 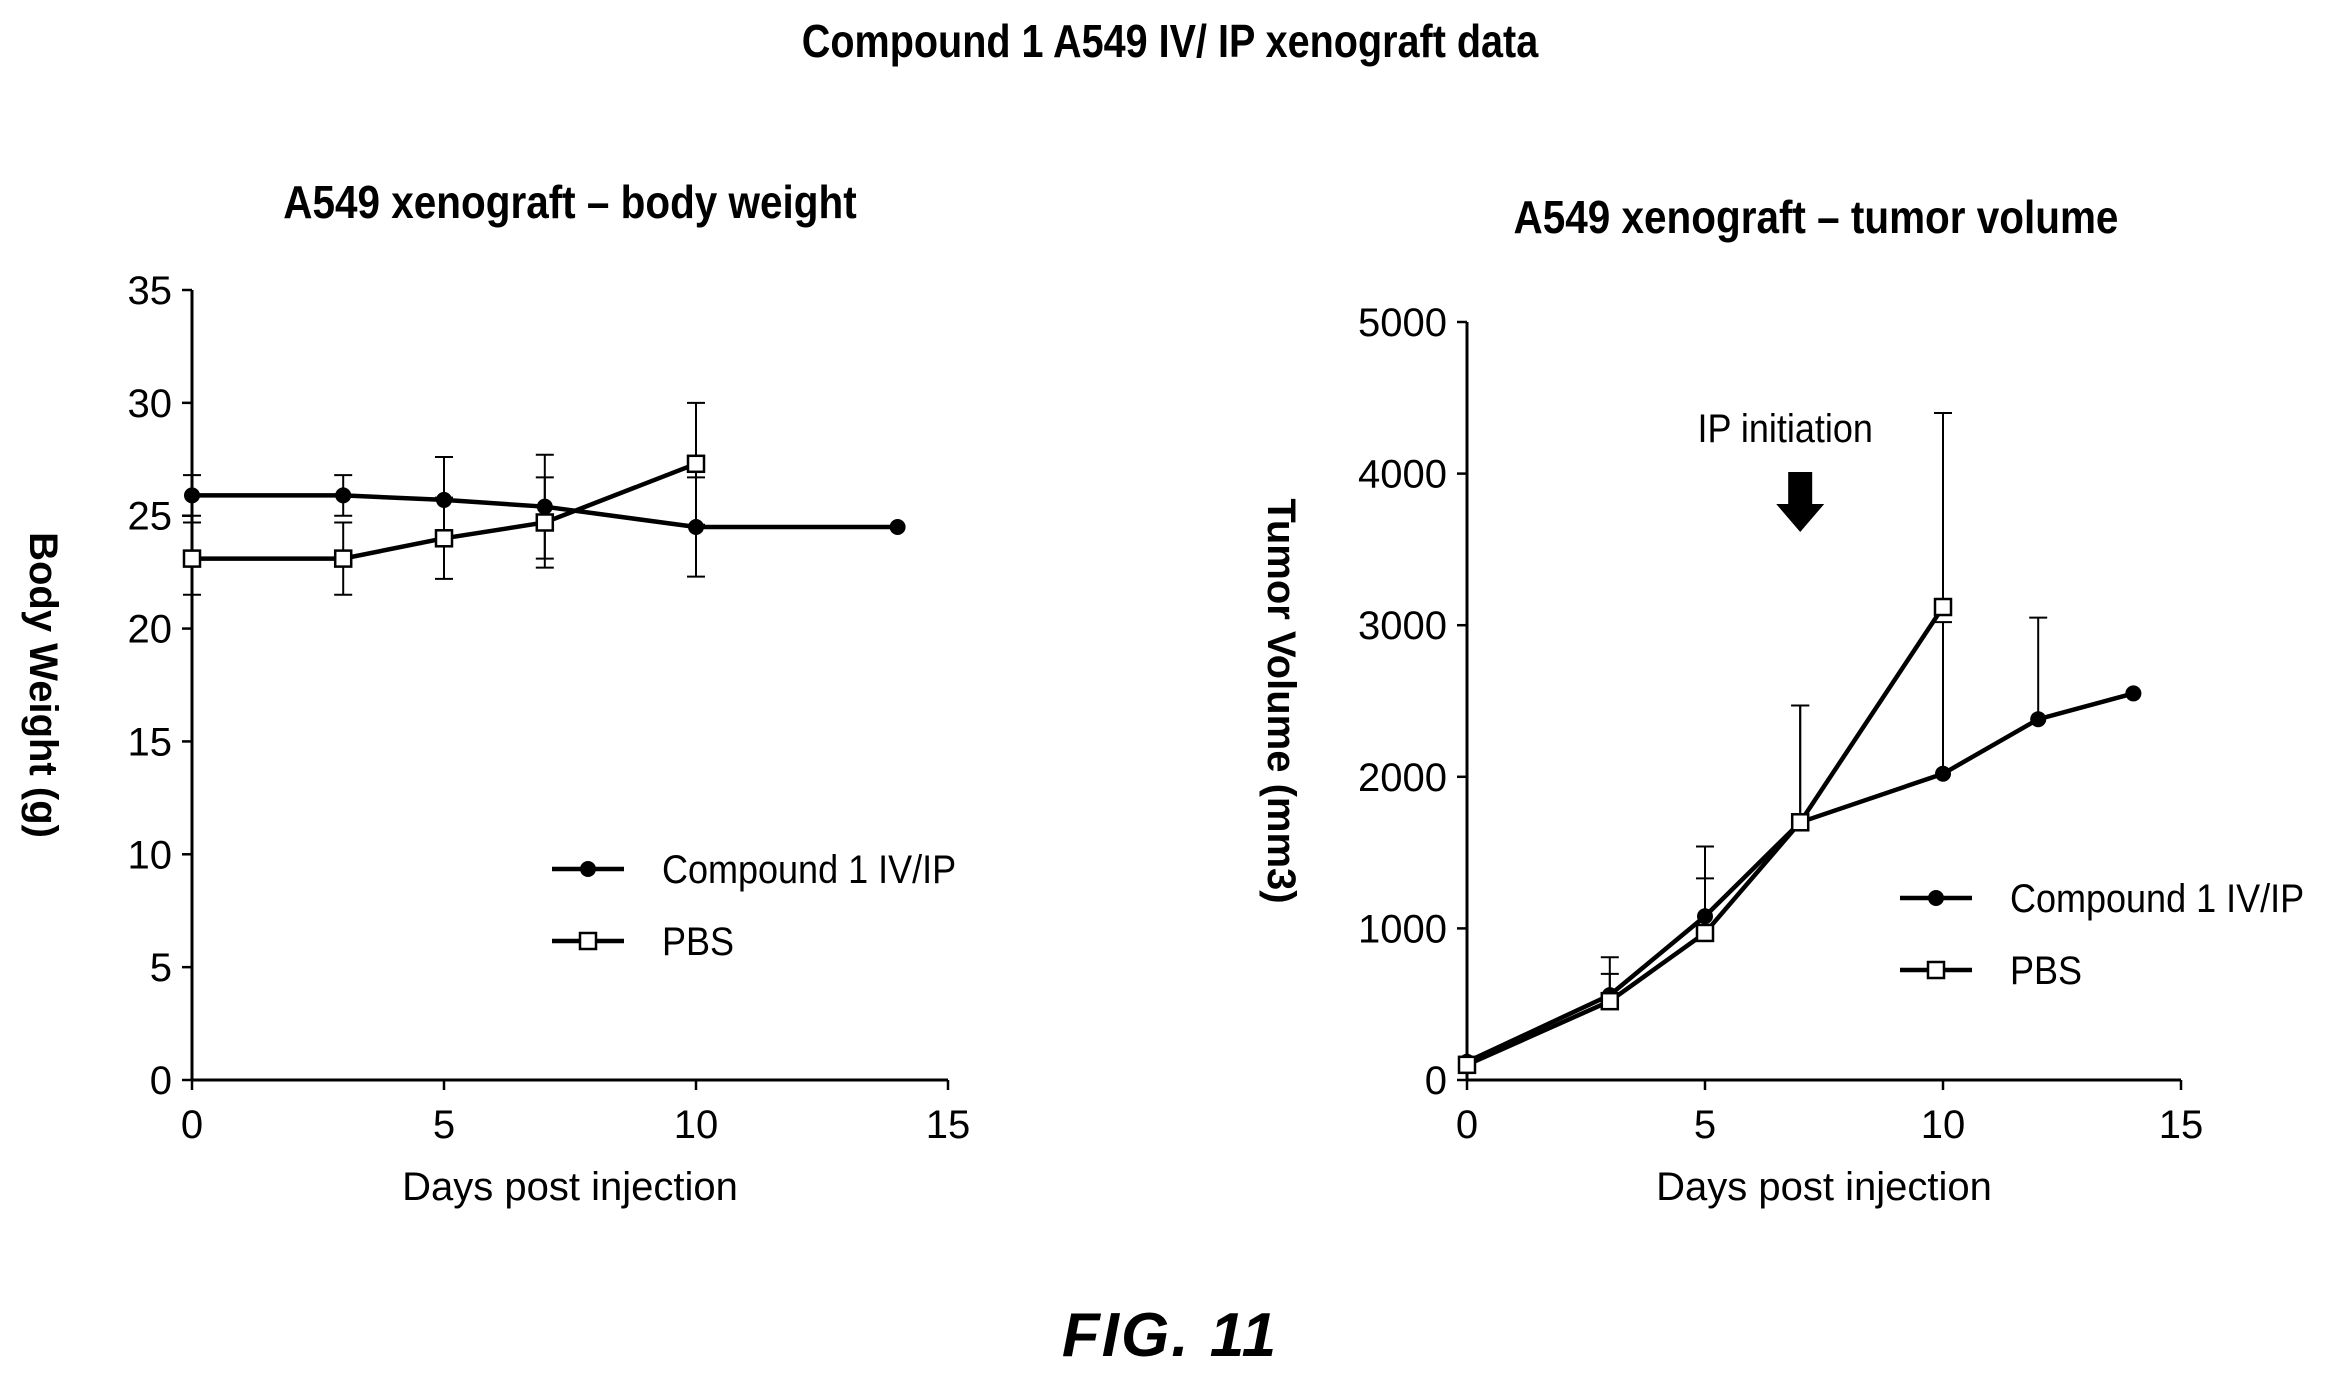 What do you see at coordinates (1170, 41) in the screenshot?
I see `figure-title: Compound 1 A549 IV/ IP xenograft data` at bounding box center [1170, 41].